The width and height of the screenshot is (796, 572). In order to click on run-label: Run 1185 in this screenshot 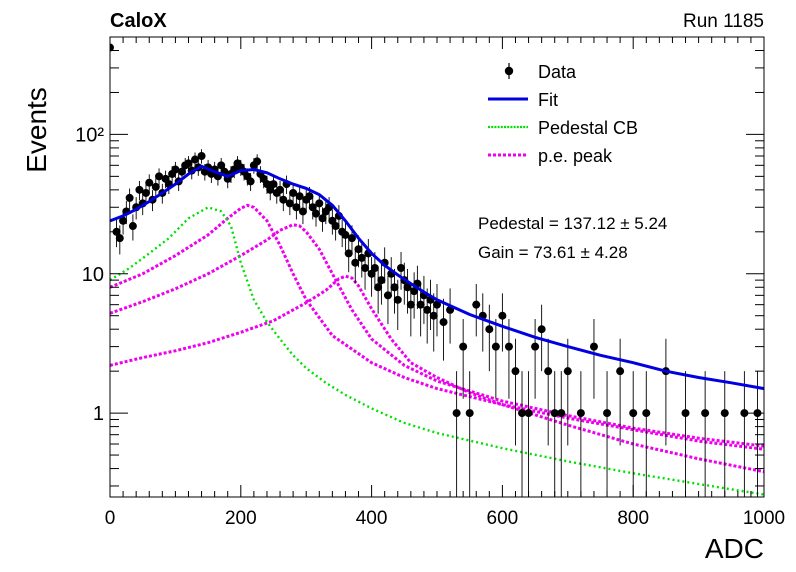, I will do `click(723, 21)`.